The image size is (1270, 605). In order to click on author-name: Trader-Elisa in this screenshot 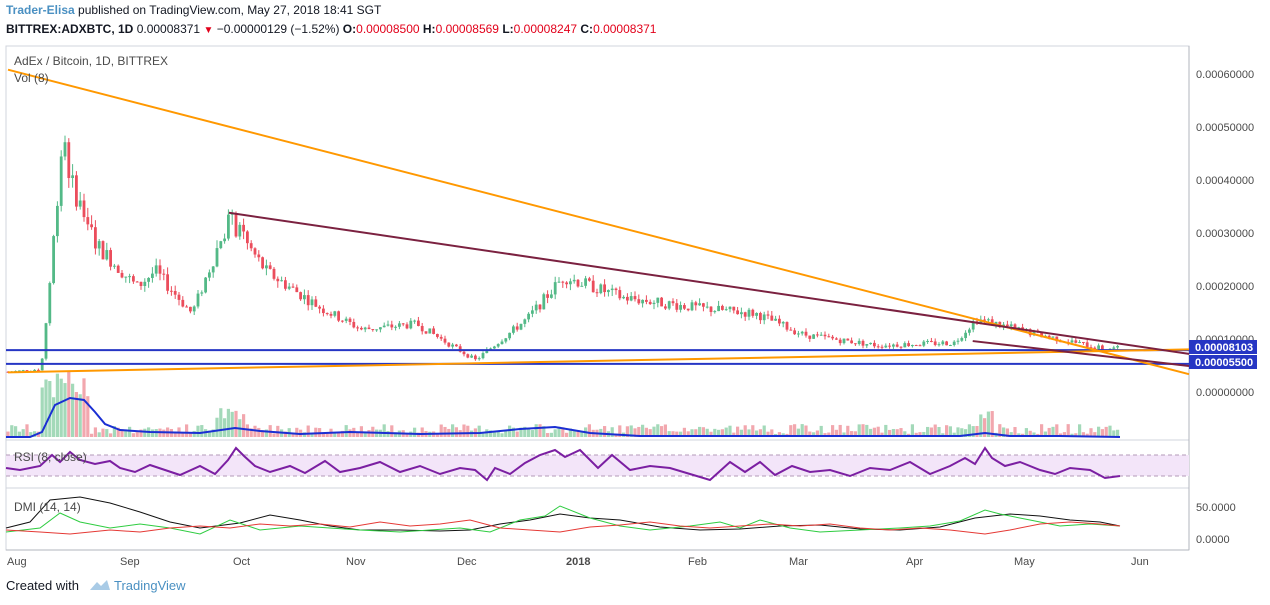, I will do `click(40, 10)`.